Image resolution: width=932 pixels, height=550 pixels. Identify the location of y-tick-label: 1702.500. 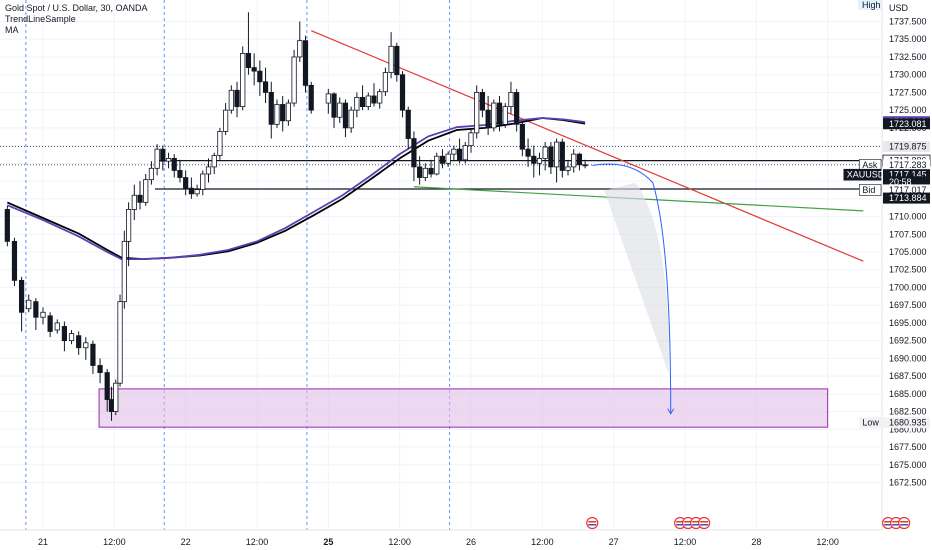
(908, 270).